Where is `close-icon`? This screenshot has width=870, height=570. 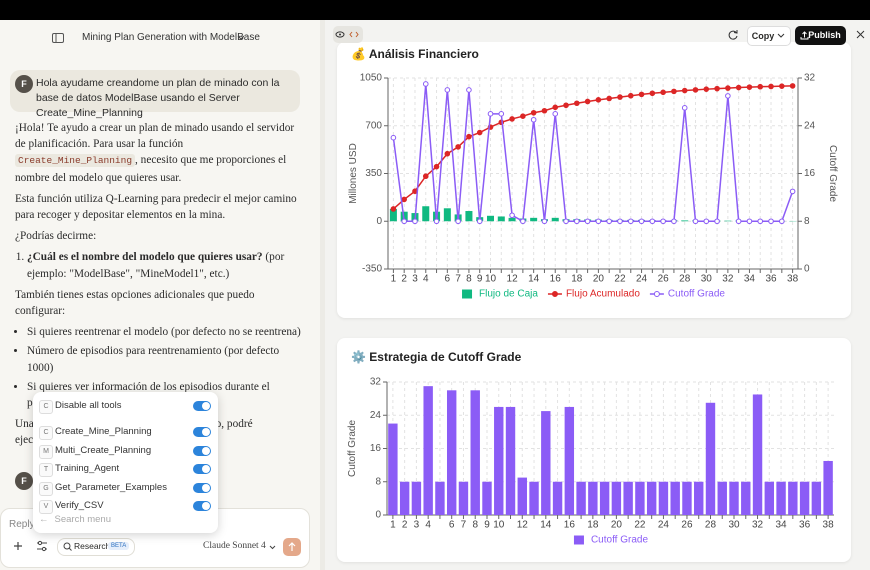
close-icon is located at coordinates (860, 34).